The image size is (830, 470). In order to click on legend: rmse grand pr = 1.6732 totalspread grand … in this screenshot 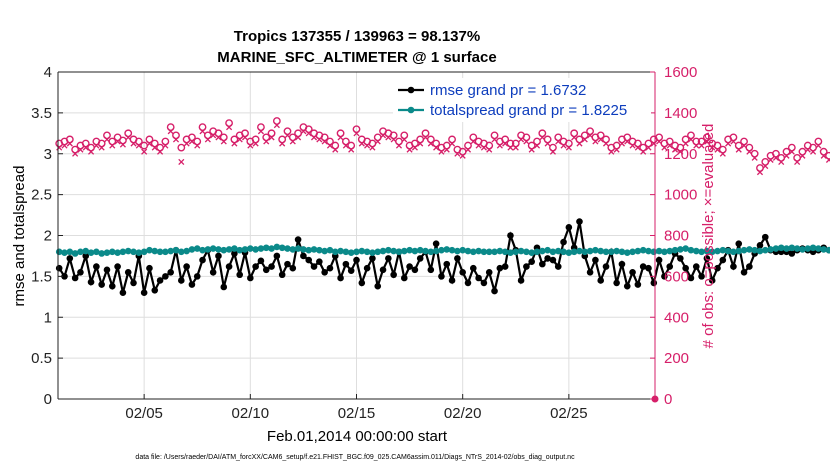, I will do `click(522, 100)`.